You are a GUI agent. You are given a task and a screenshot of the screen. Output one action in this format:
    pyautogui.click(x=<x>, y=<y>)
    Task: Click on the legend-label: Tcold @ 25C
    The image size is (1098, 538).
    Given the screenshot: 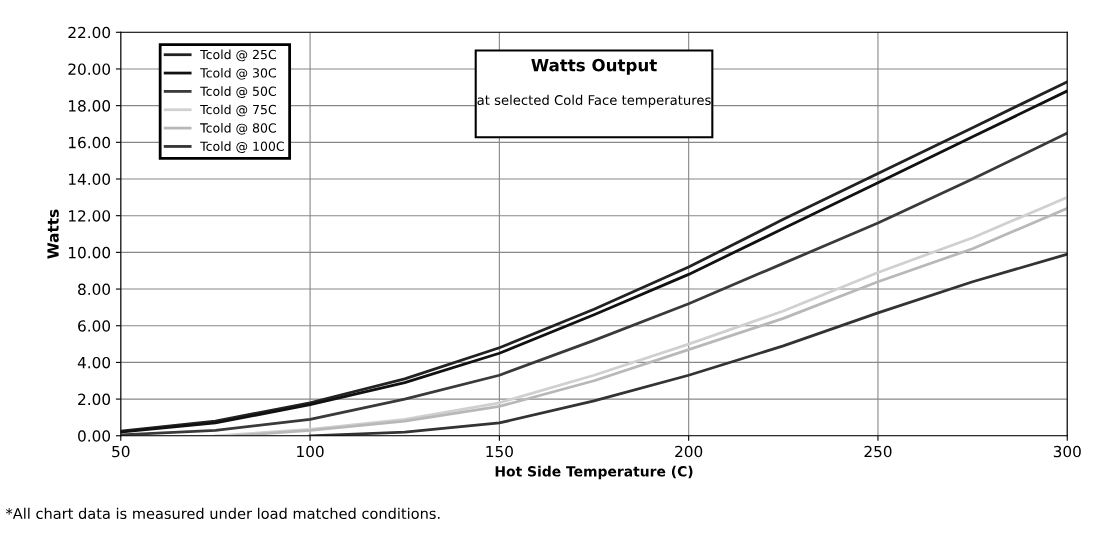 What is the action you would take?
    pyautogui.click(x=238, y=55)
    